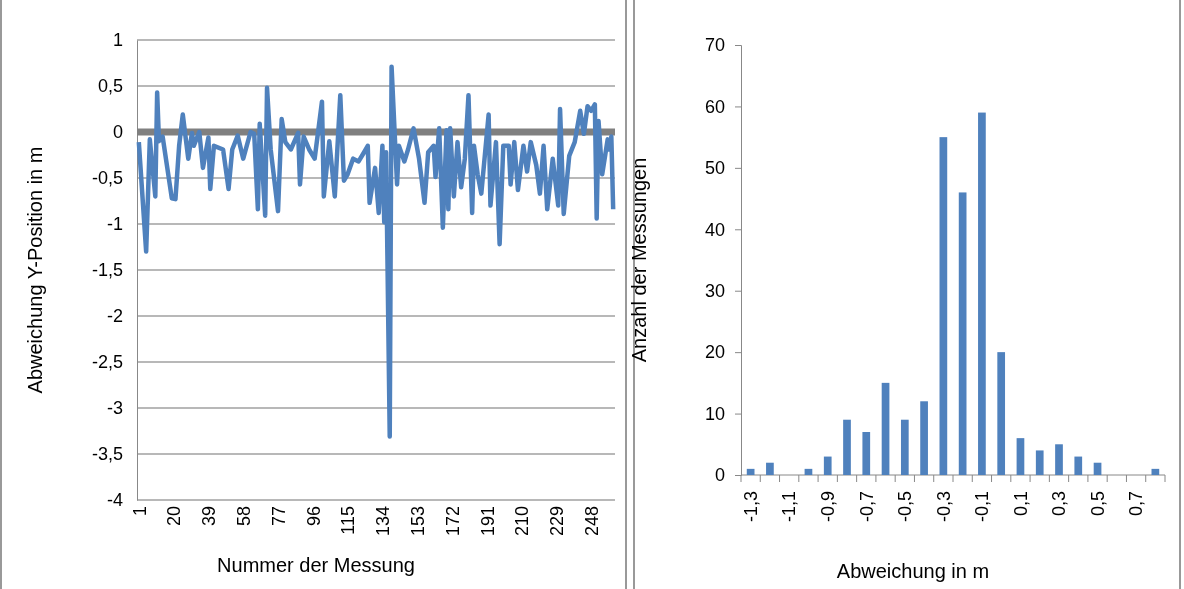 Image resolution: width=1184 pixels, height=589 pixels. Describe the element at coordinates (209, 516) in the screenshot. I see `x-tick-label: 39` at that location.